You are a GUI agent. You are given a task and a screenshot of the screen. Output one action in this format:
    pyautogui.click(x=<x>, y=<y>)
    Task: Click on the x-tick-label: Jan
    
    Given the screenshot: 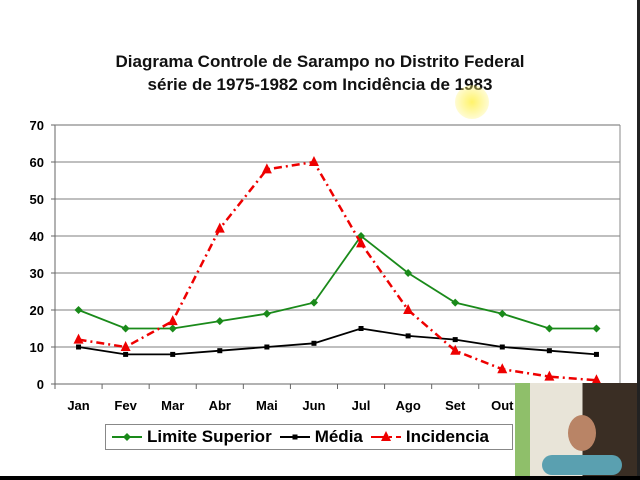 What is the action you would take?
    pyautogui.click(x=78, y=405)
    